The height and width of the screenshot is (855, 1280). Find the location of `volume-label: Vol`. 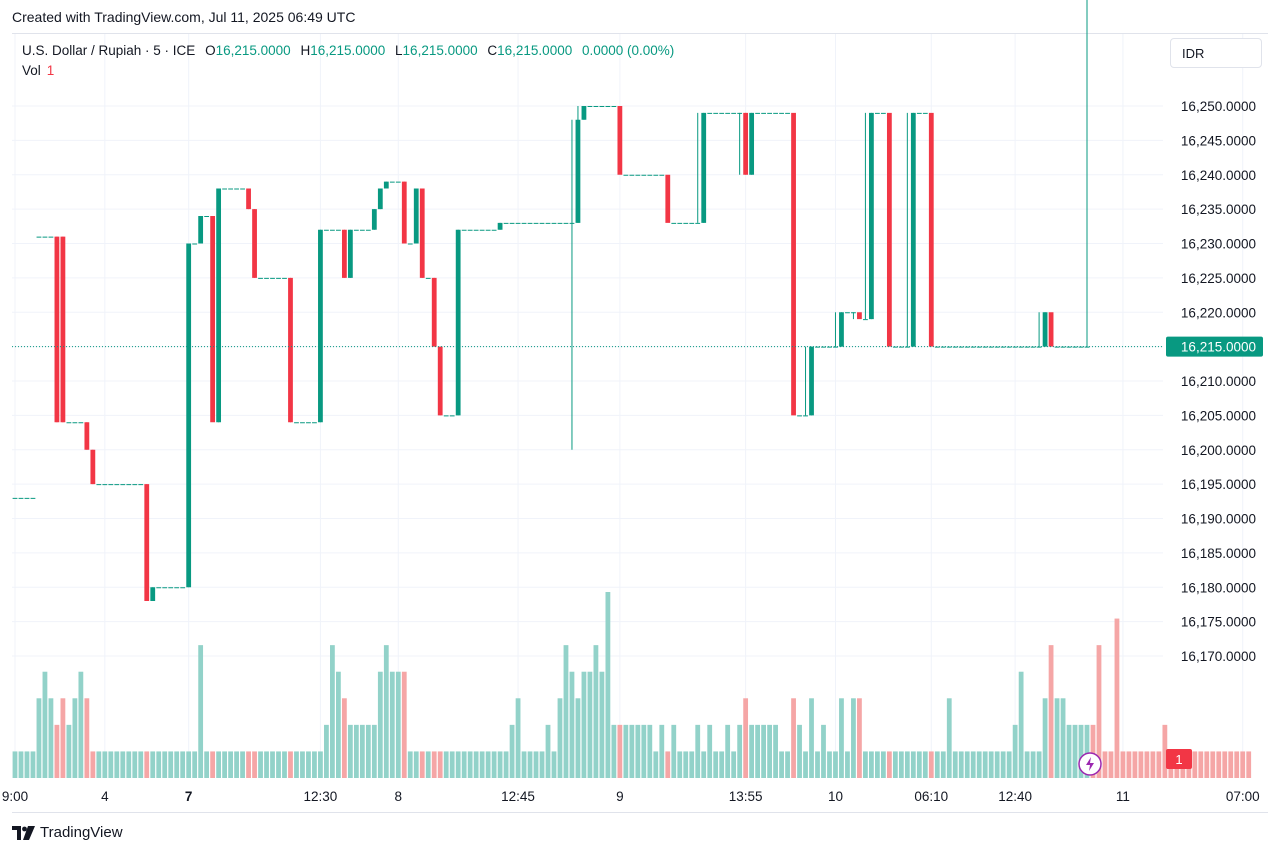

volume-label: Vol is located at coordinates (31, 70).